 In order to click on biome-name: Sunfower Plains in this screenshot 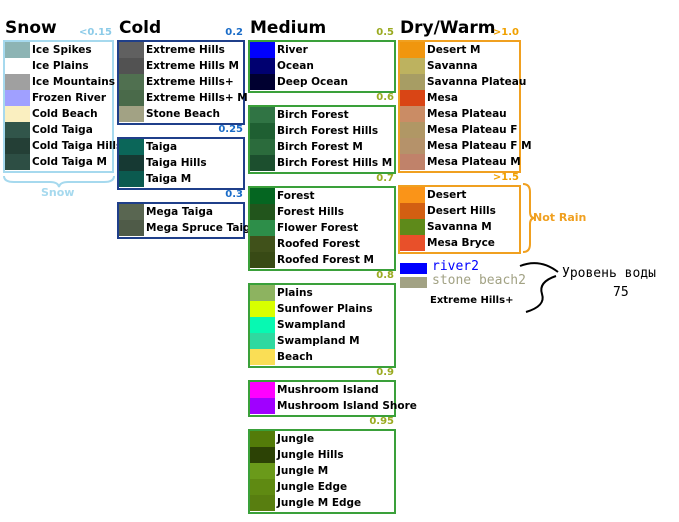, I will do `click(325, 309)`.